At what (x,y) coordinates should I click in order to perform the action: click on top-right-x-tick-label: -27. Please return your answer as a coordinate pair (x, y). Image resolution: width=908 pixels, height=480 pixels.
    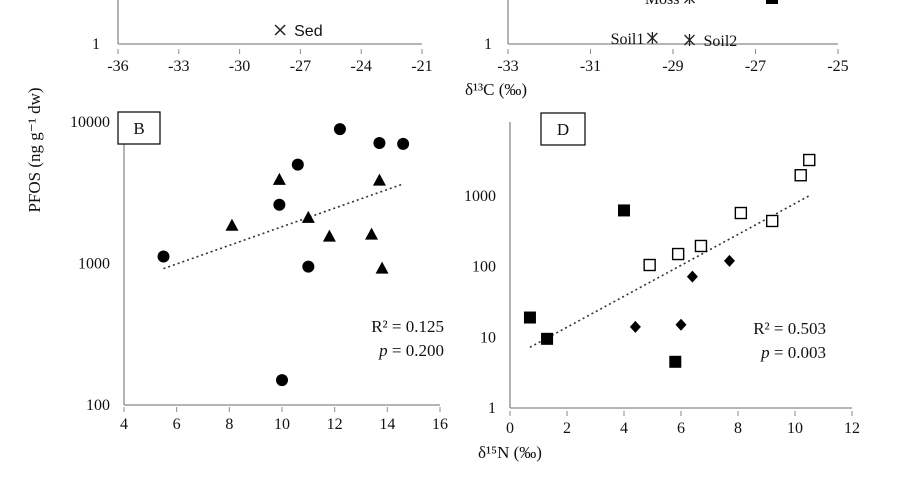
    Looking at the image, I should click on (755, 66).